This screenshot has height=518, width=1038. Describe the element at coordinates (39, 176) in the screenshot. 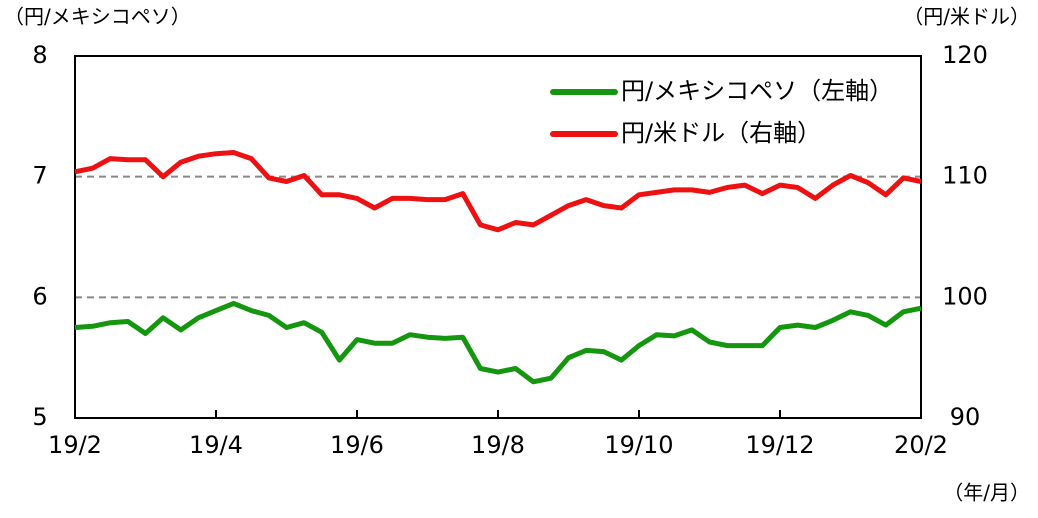

I see `y-tick-label: 7` at that location.